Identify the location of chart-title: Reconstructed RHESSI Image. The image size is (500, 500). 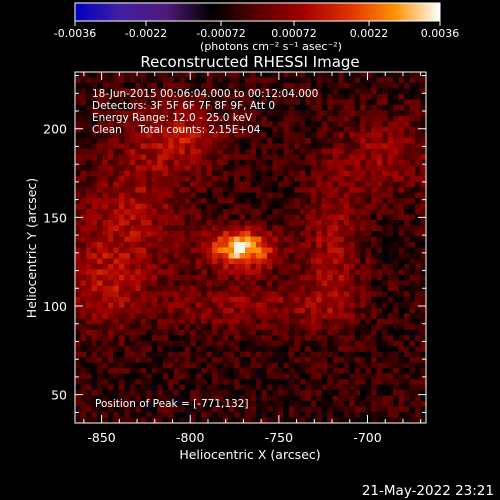
(249, 62).